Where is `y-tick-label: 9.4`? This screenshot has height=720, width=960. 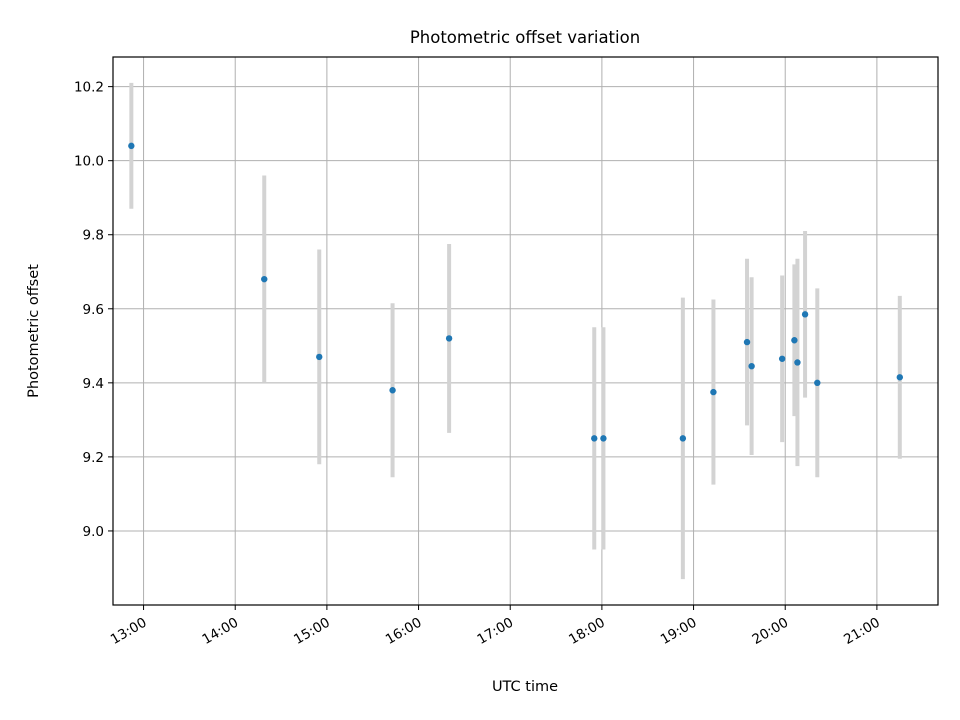
y-tick-label: 9.4 is located at coordinates (93, 384).